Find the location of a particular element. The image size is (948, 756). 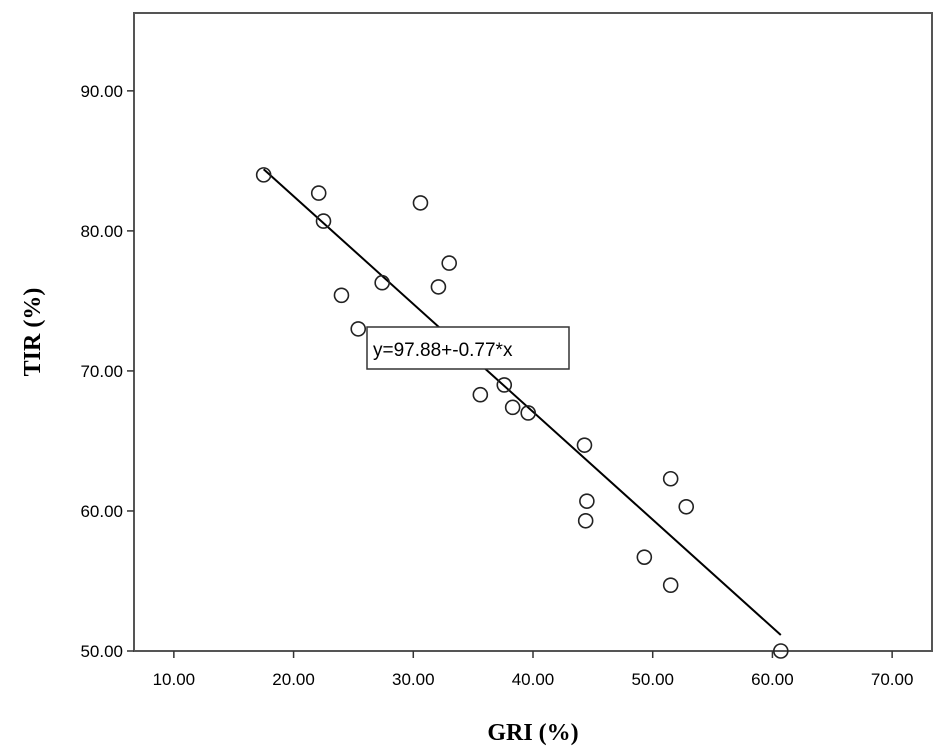

x-tick-label: 20.00 is located at coordinates (293, 679).